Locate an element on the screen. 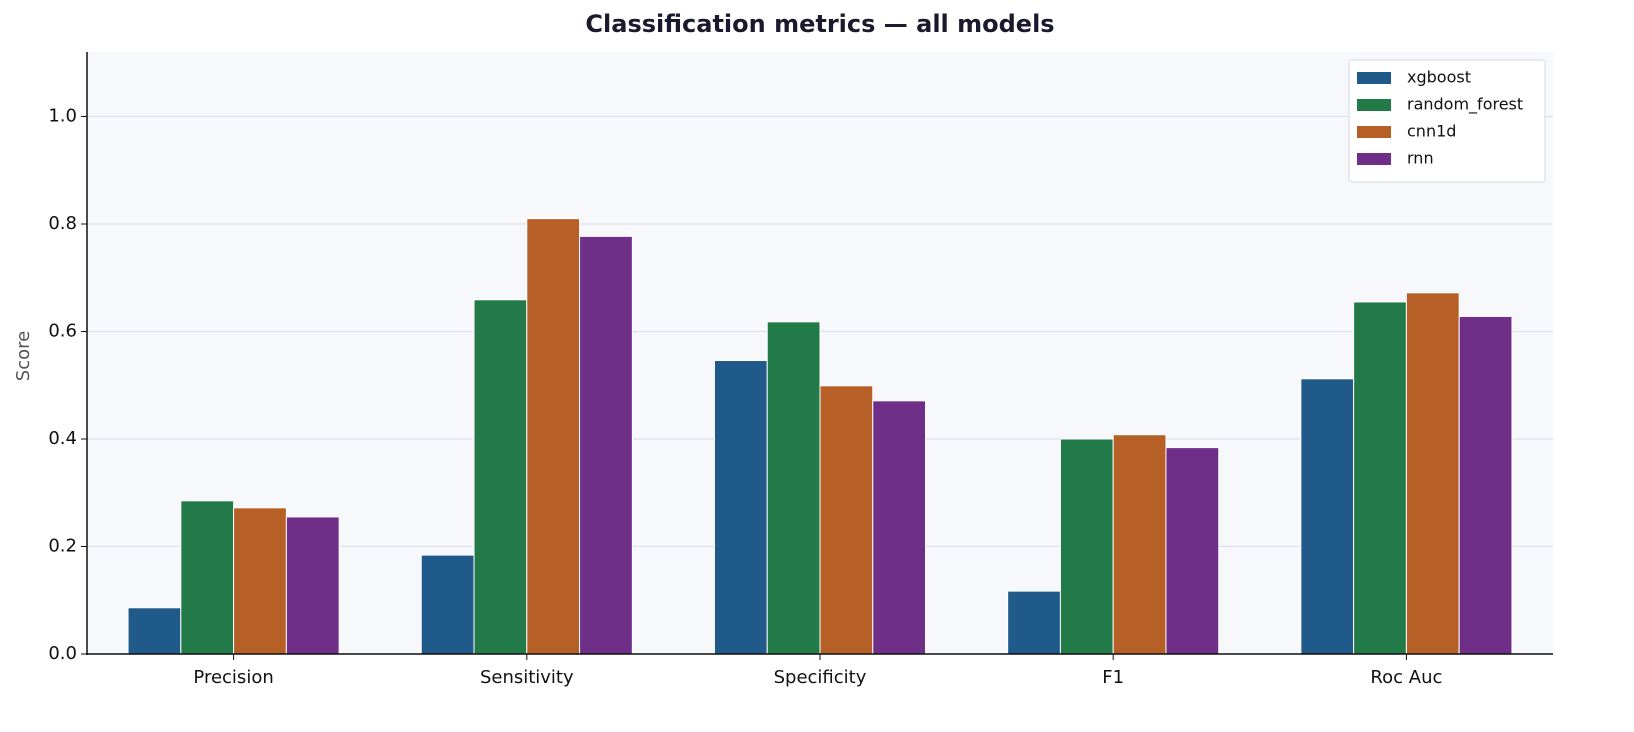 This screenshot has width=1634, height=732. y-tick-label: 0.8 is located at coordinates (62, 223).